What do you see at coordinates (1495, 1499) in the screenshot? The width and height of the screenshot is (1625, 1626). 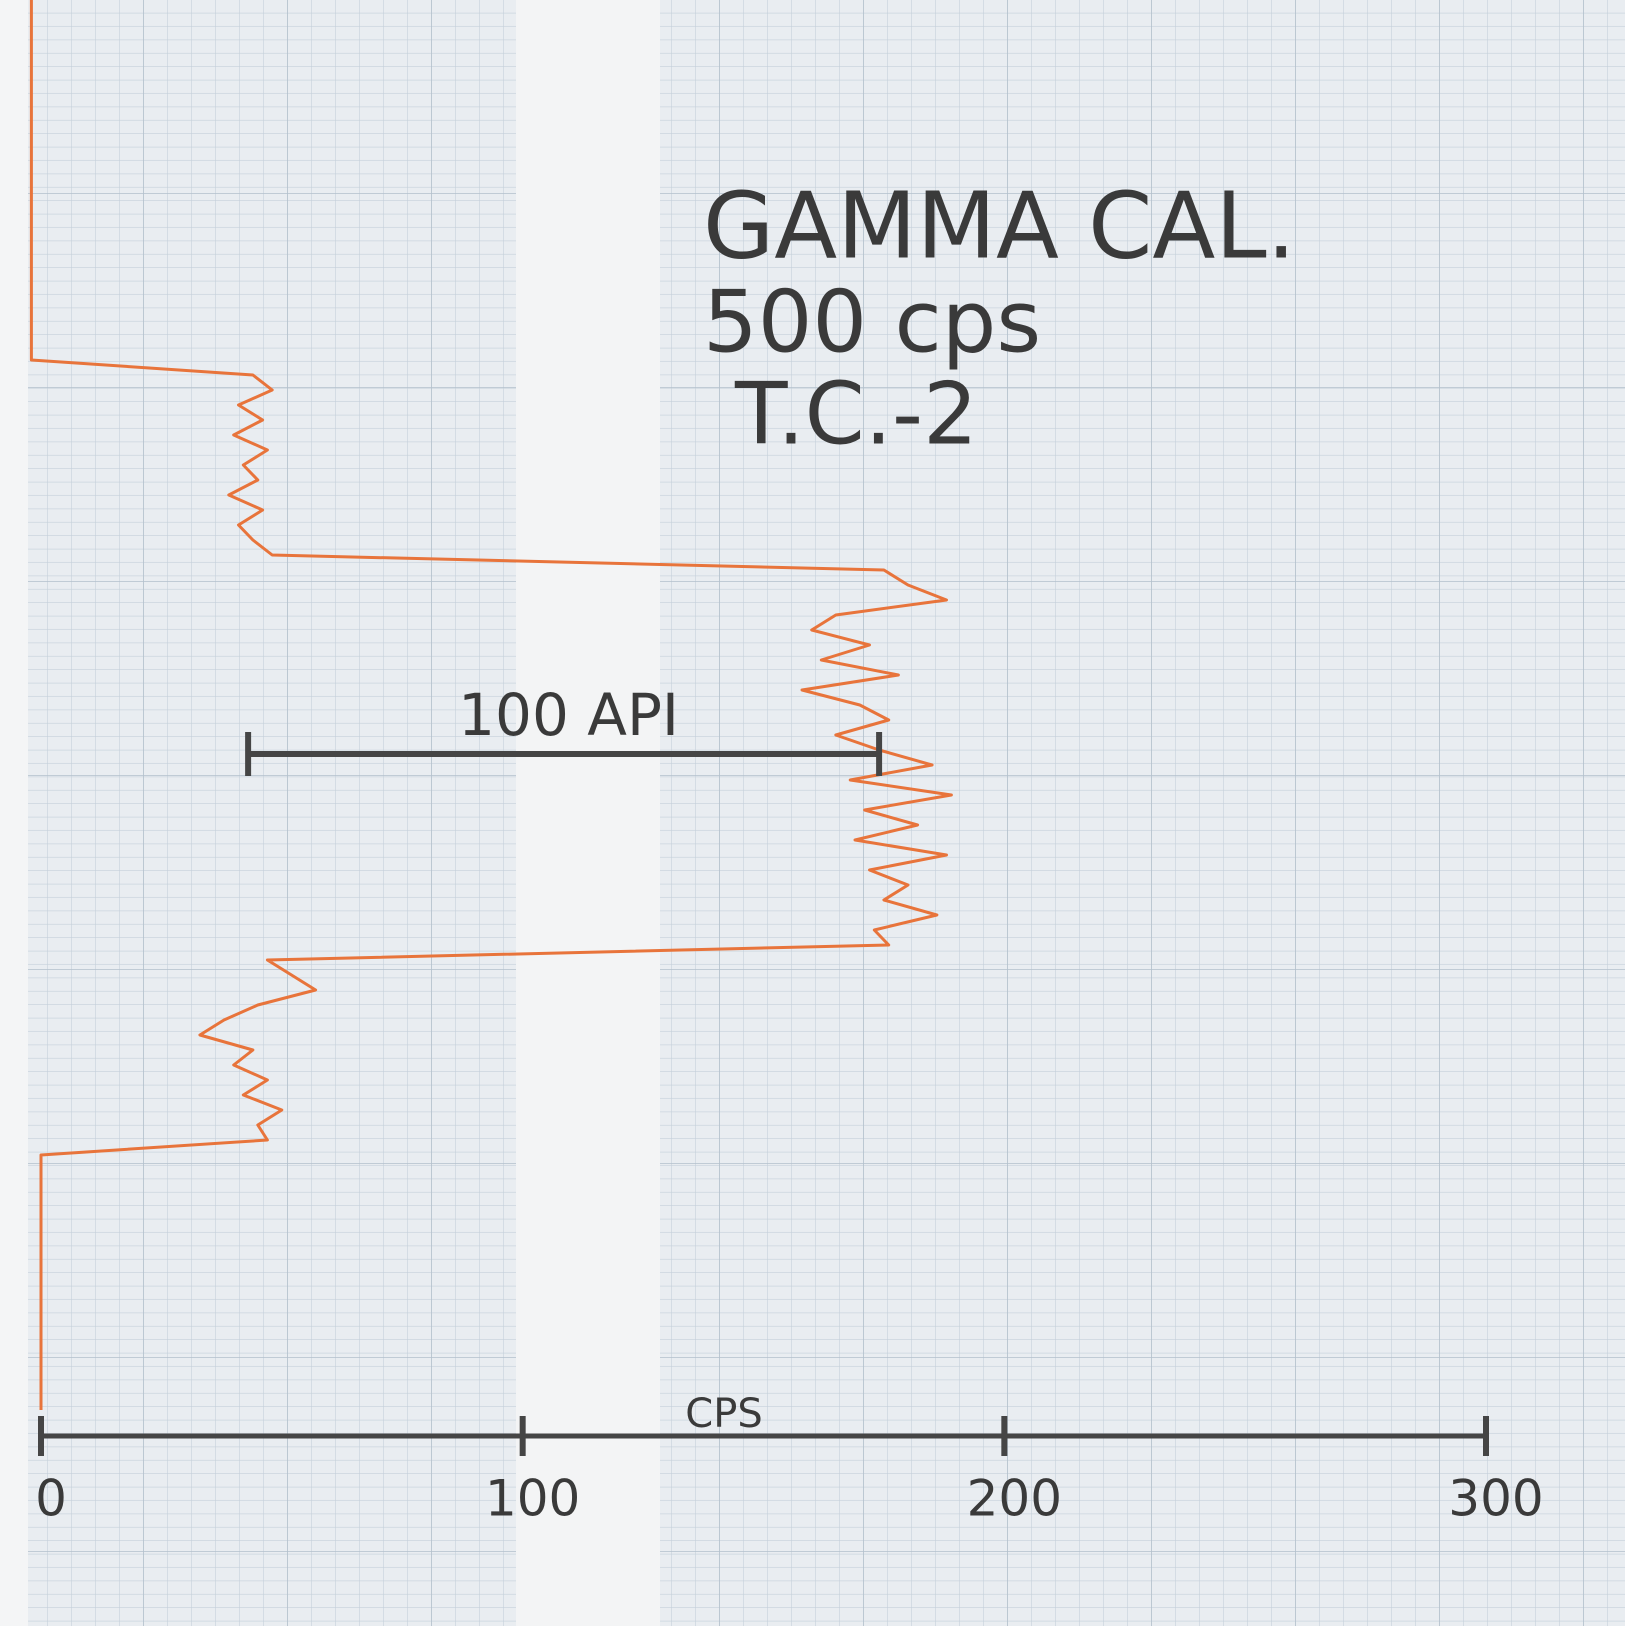 I see `x-tick-label: 300` at bounding box center [1495, 1499].